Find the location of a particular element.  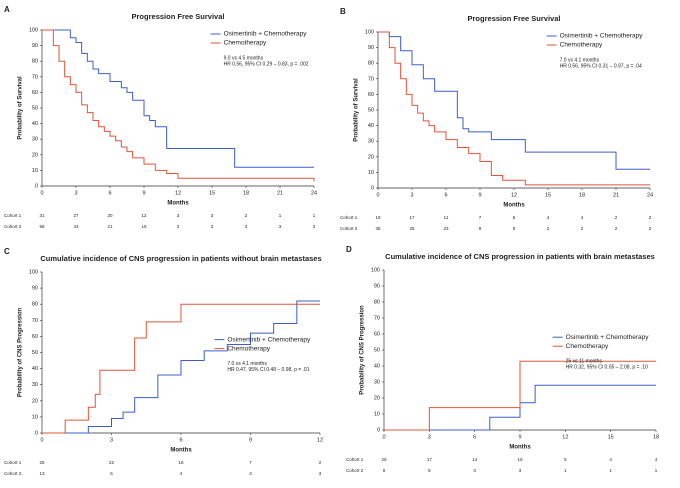

at-risk-value: 19 is located at coordinates (378, 217).